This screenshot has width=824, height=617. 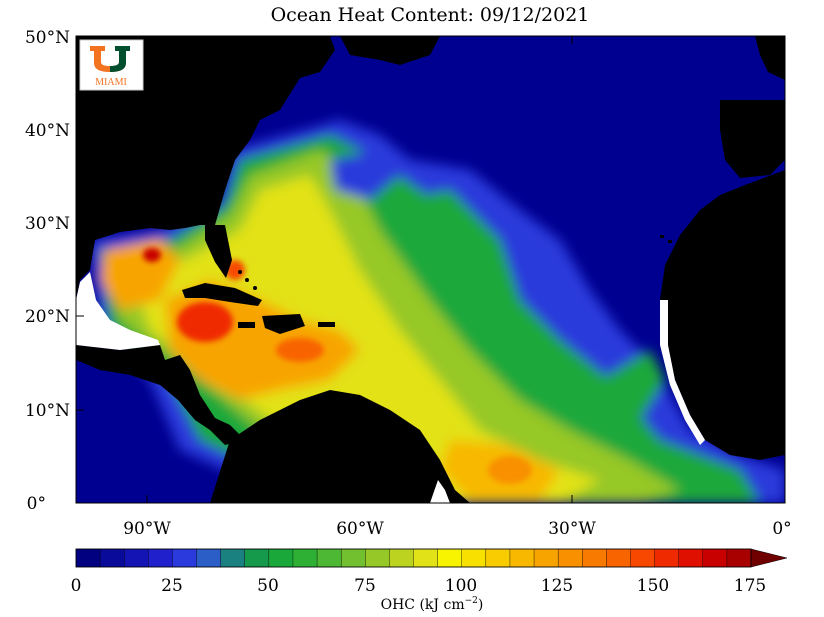 What do you see at coordinates (76, 586) in the screenshot?
I see `colorbar-label: 0` at bounding box center [76, 586].